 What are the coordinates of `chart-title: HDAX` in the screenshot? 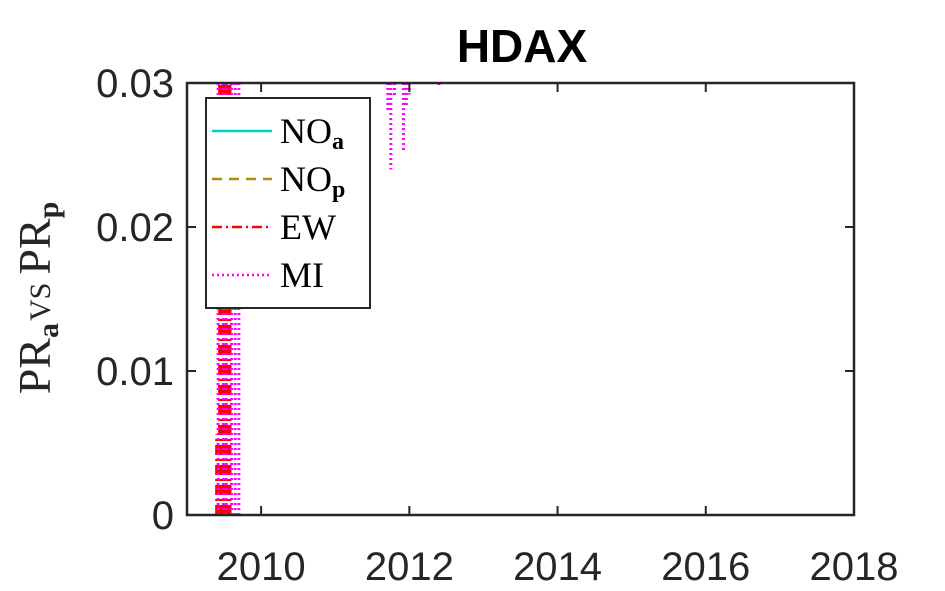 It's located at (522, 46).